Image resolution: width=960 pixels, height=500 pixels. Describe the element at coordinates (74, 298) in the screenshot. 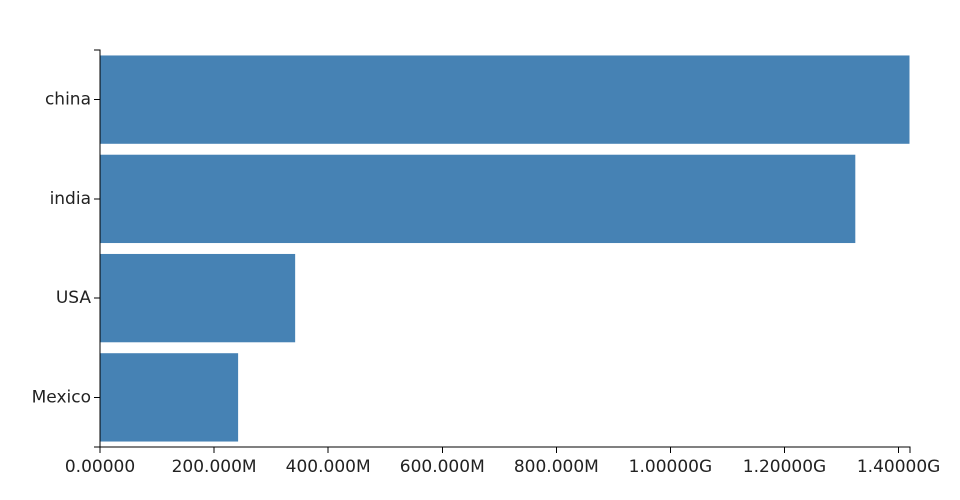

I see `y-tick-label: USA` at that location.